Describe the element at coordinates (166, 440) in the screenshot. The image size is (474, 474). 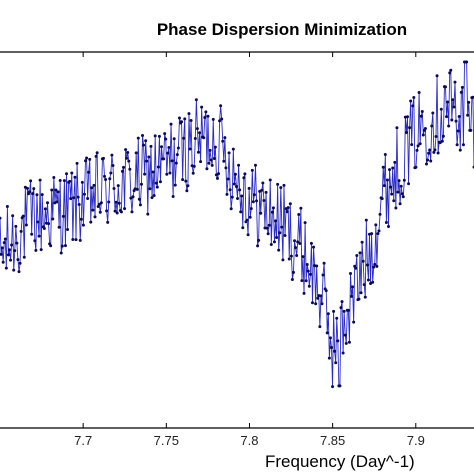
I see `x-tick-label: 7.75` at that location.